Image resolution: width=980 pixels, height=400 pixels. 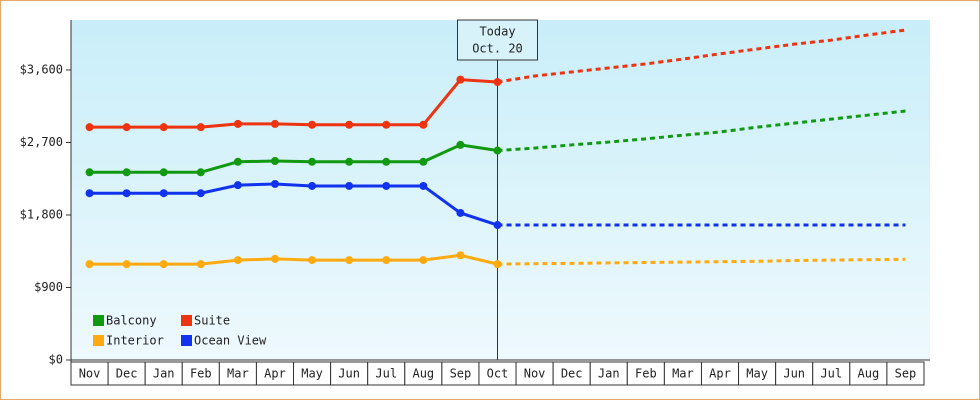 What do you see at coordinates (497, 32) in the screenshot?
I see `annotation-title: Today` at bounding box center [497, 32].